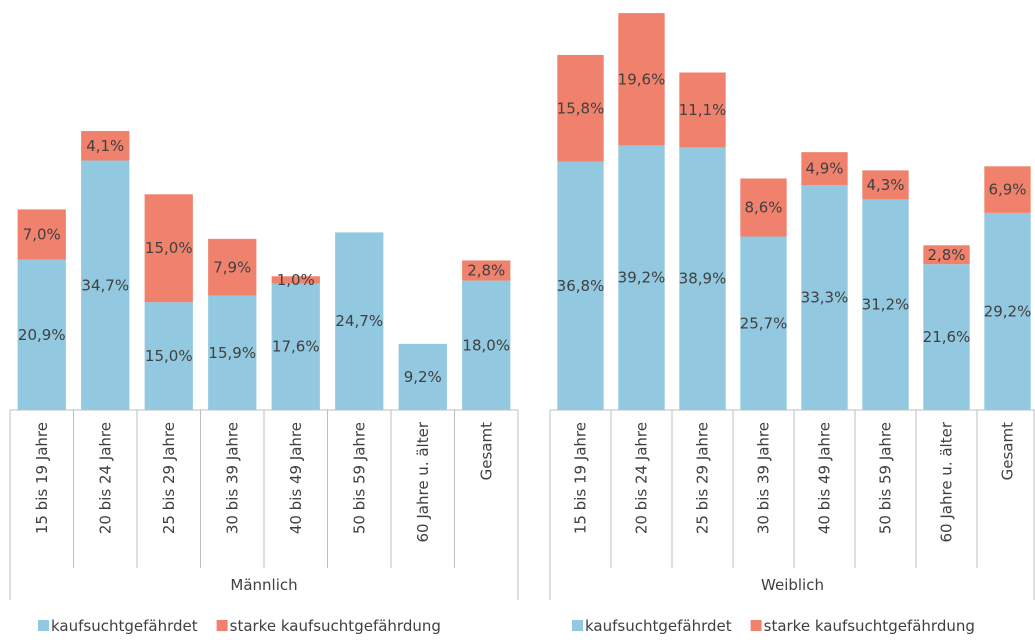 The image size is (1035, 640). Describe the element at coordinates (792, 585) in the screenshot. I see `x-axis-title: Weiblich` at that location.